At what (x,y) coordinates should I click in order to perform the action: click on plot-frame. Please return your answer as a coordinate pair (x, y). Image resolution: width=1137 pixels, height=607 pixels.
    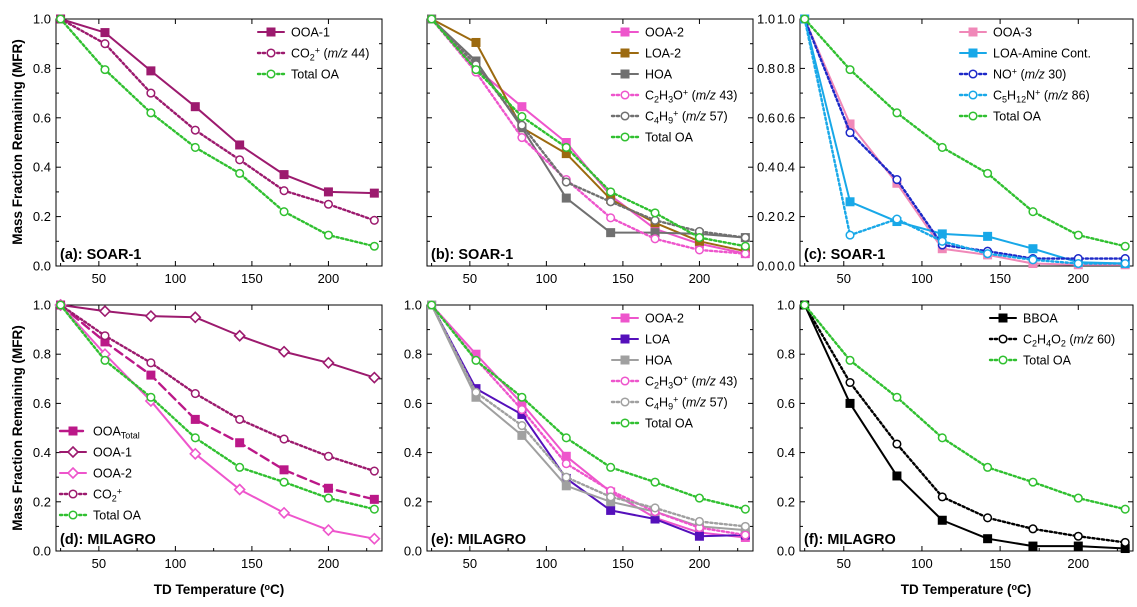
    Looking at the image, I should click on (590, 428).